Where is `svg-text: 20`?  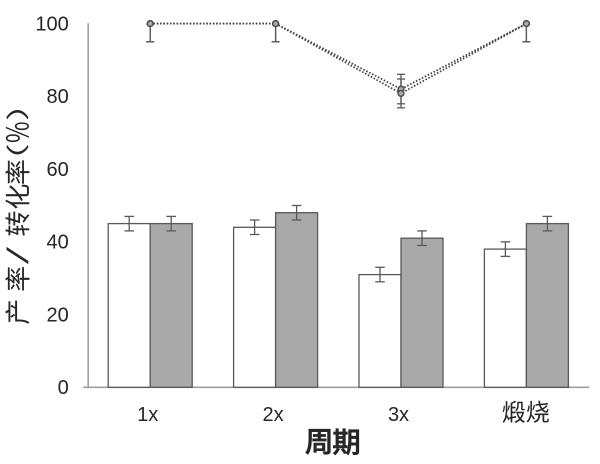
svg-text: 20 is located at coordinates (58, 315).